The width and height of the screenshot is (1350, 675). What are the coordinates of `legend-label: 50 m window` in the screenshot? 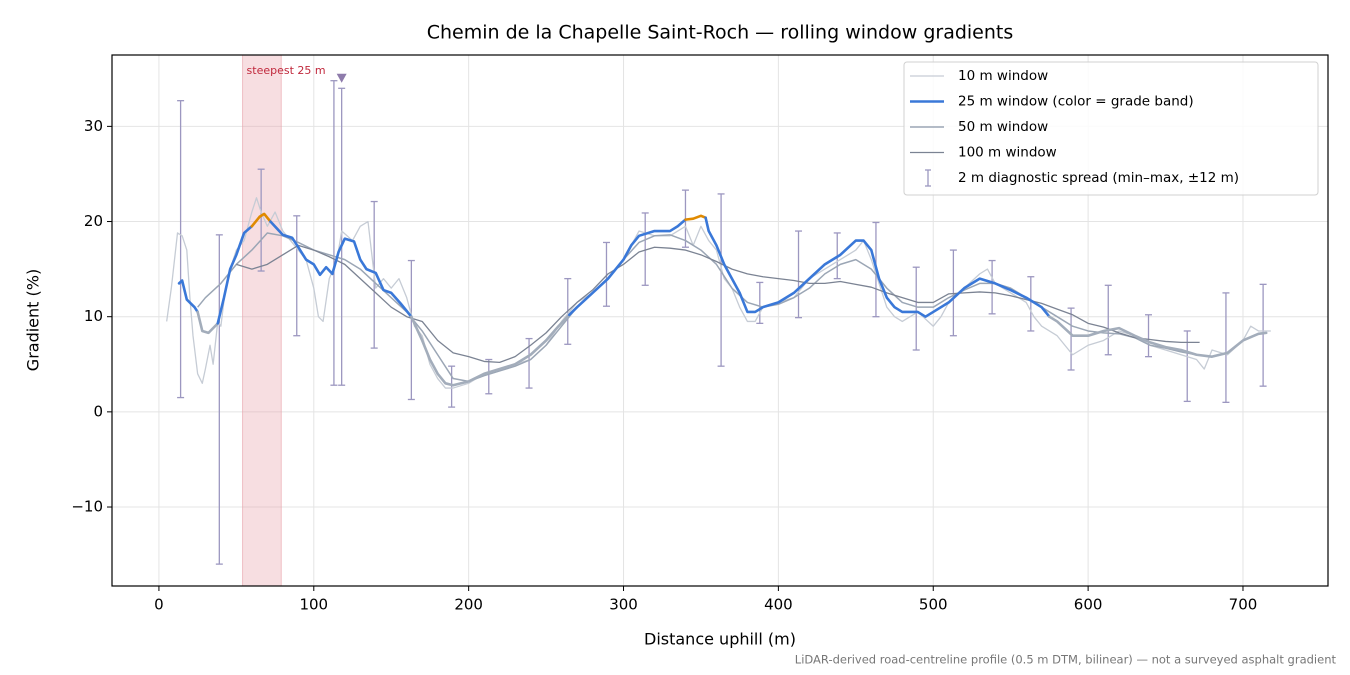 It's located at (1003, 127).